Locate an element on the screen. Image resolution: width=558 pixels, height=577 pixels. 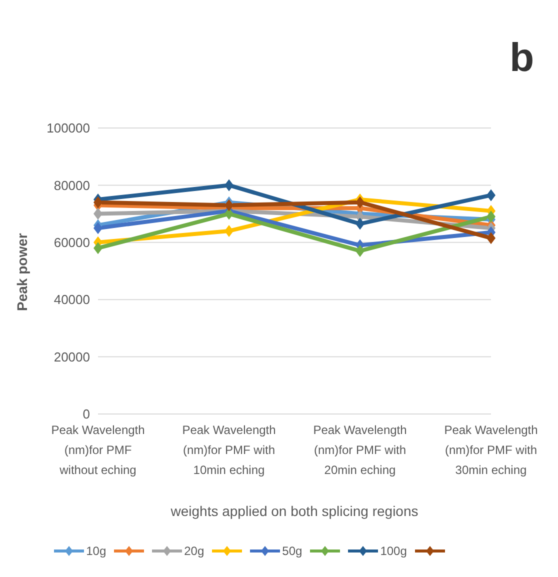
y-tick-label: 60000 is located at coordinates (72, 242).